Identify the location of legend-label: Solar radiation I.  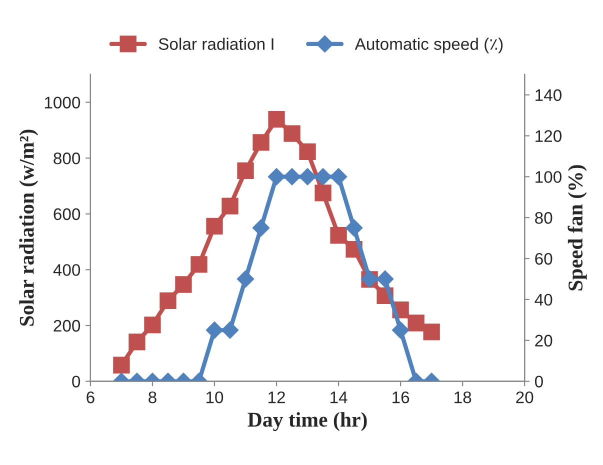
(216, 44).